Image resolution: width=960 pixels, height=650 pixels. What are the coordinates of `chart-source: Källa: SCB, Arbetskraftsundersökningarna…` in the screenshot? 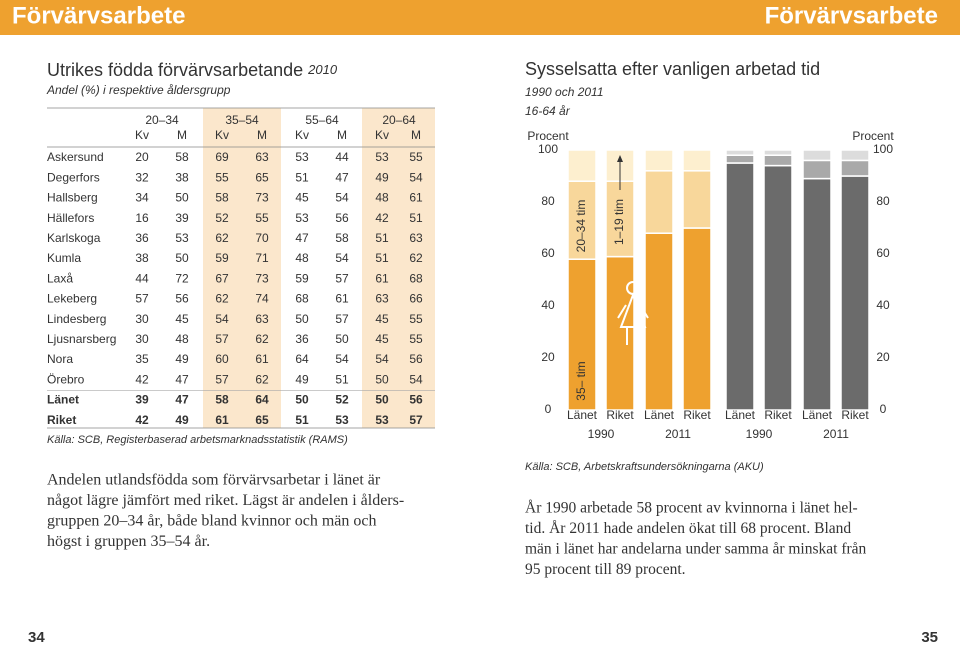 It's located at (644, 467).